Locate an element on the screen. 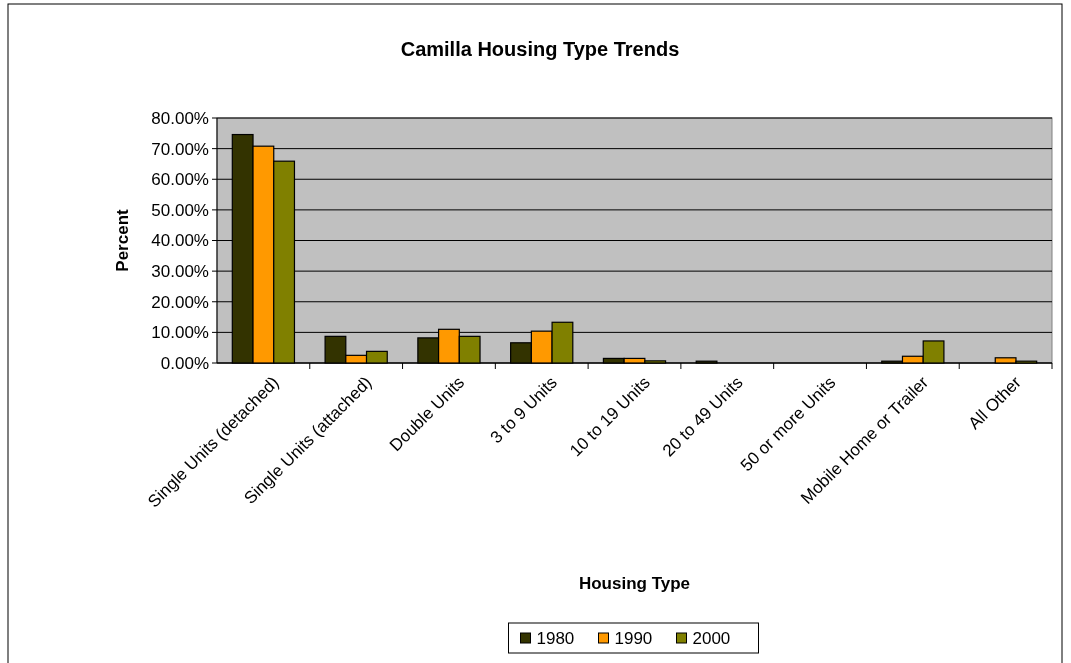  chart-title: Camilla Housing Type Trends is located at coordinates (540, 49).